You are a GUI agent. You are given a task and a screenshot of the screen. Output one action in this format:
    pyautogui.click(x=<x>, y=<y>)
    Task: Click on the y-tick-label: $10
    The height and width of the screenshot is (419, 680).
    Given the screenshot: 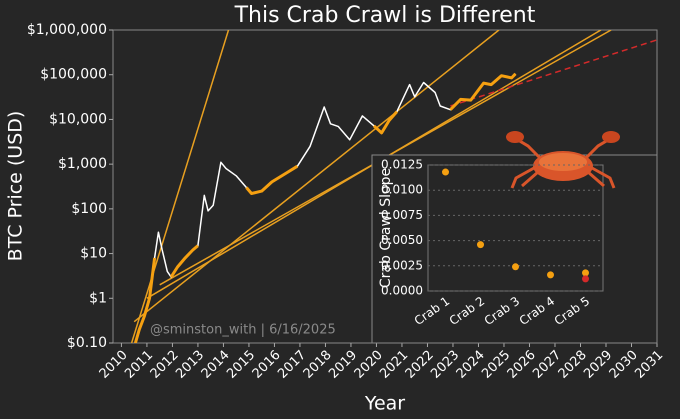 What is the action you would take?
    pyautogui.click(x=93, y=254)
    